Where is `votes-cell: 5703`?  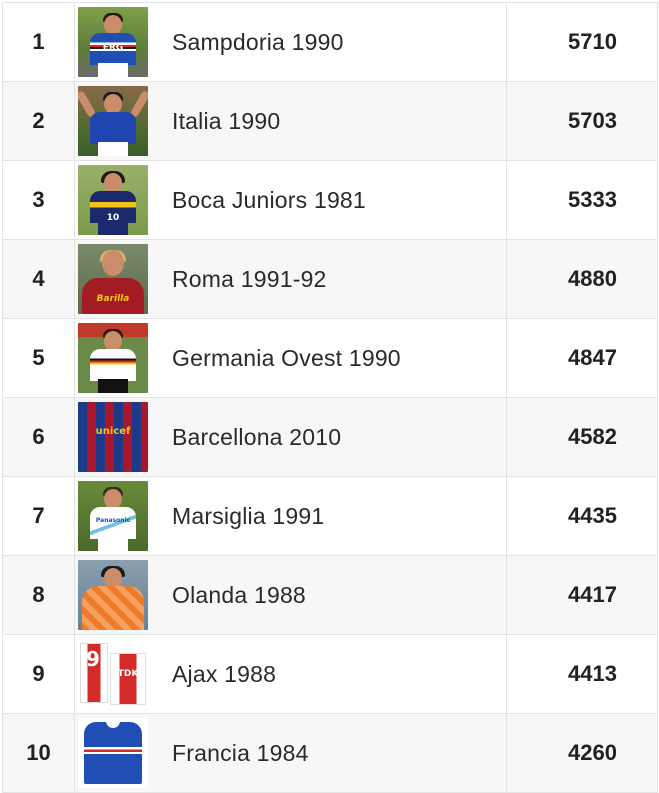 votes-cell: 5703 is located at coordinates (582, 121).